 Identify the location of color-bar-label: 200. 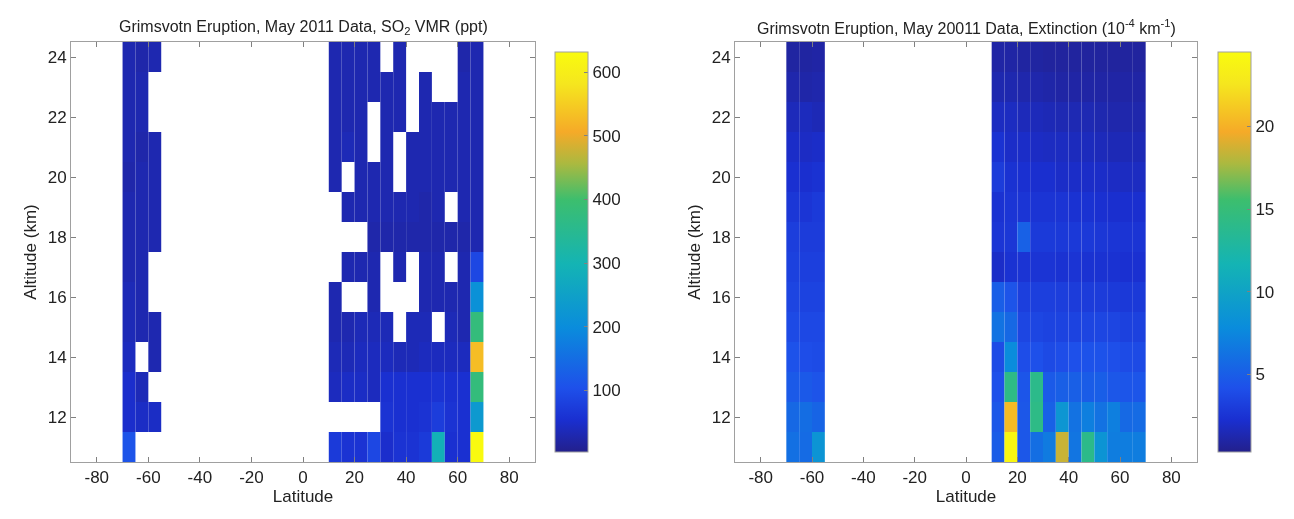
(606, 327).